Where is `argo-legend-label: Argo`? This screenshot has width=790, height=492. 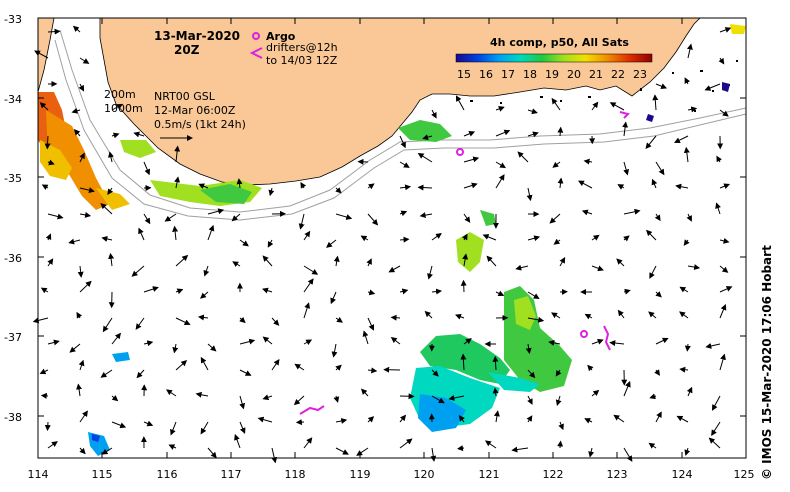
argo-legend-label: Argo is located at coordinates (281, 36).